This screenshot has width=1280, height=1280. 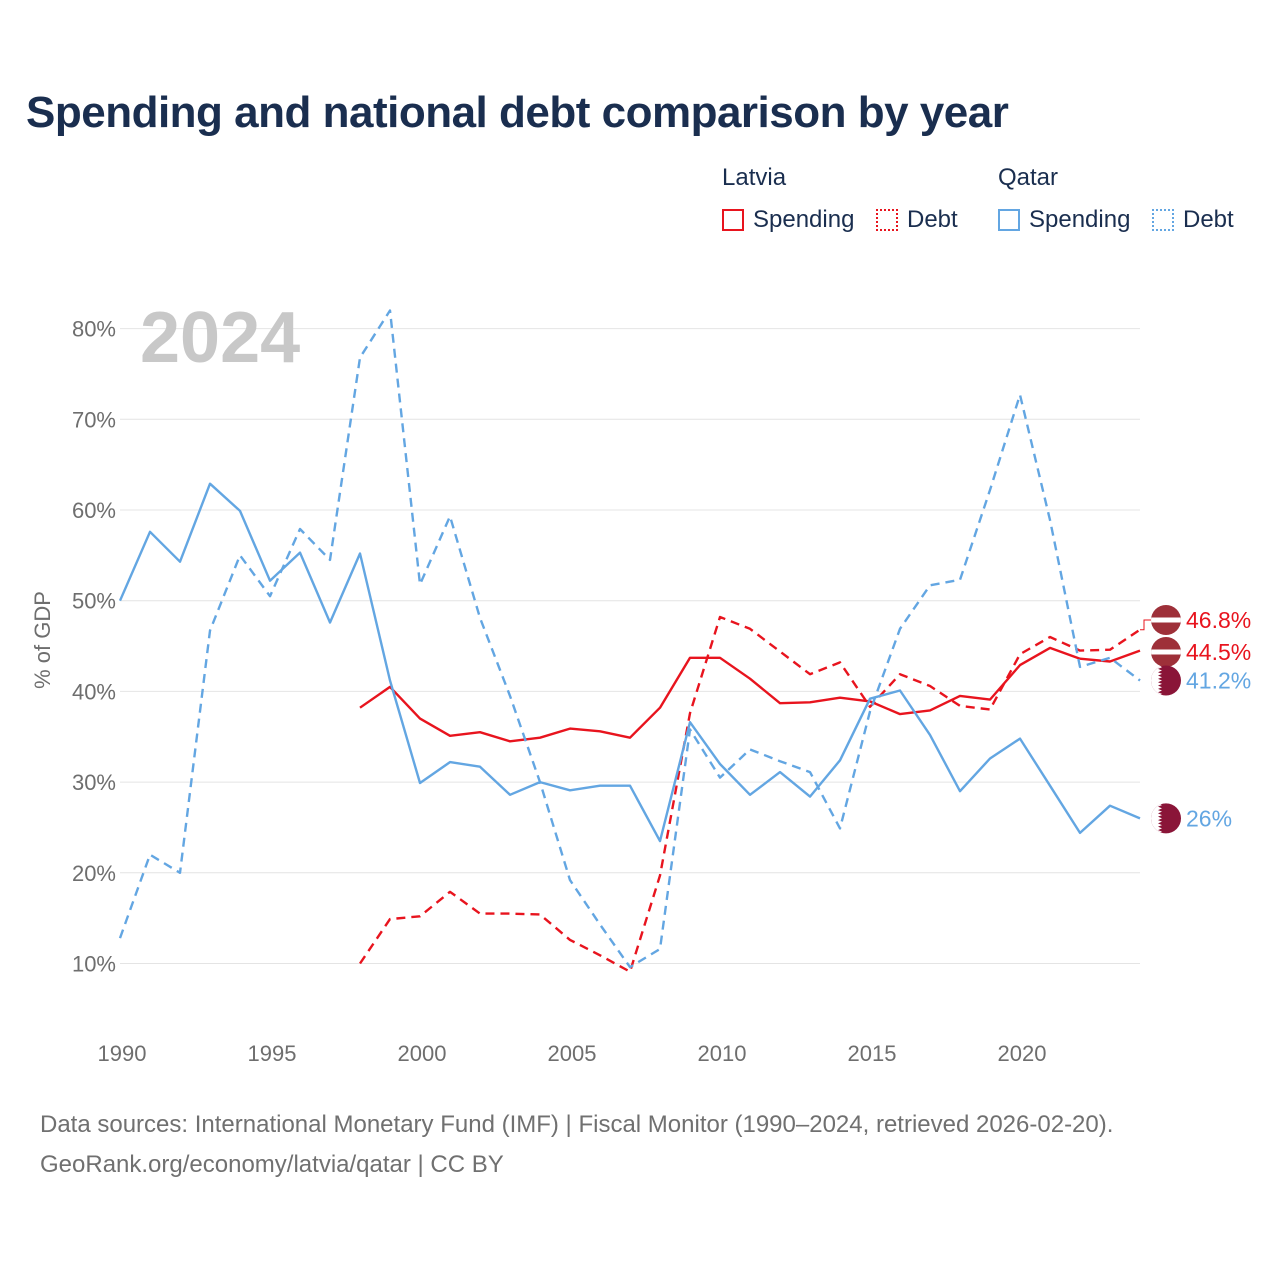 I want to click on end-label-qatar-spending: 26%, so click(x=1209, y=818).